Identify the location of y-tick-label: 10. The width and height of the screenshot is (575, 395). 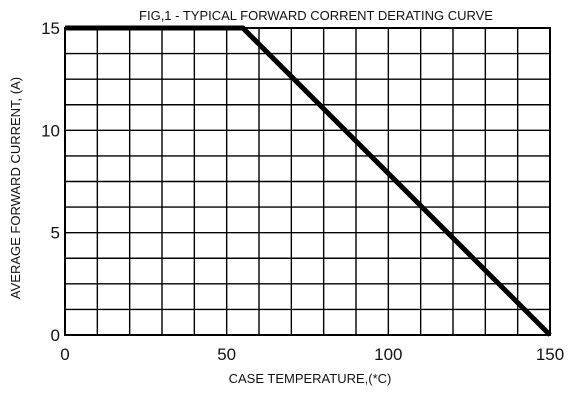
(50, 130).